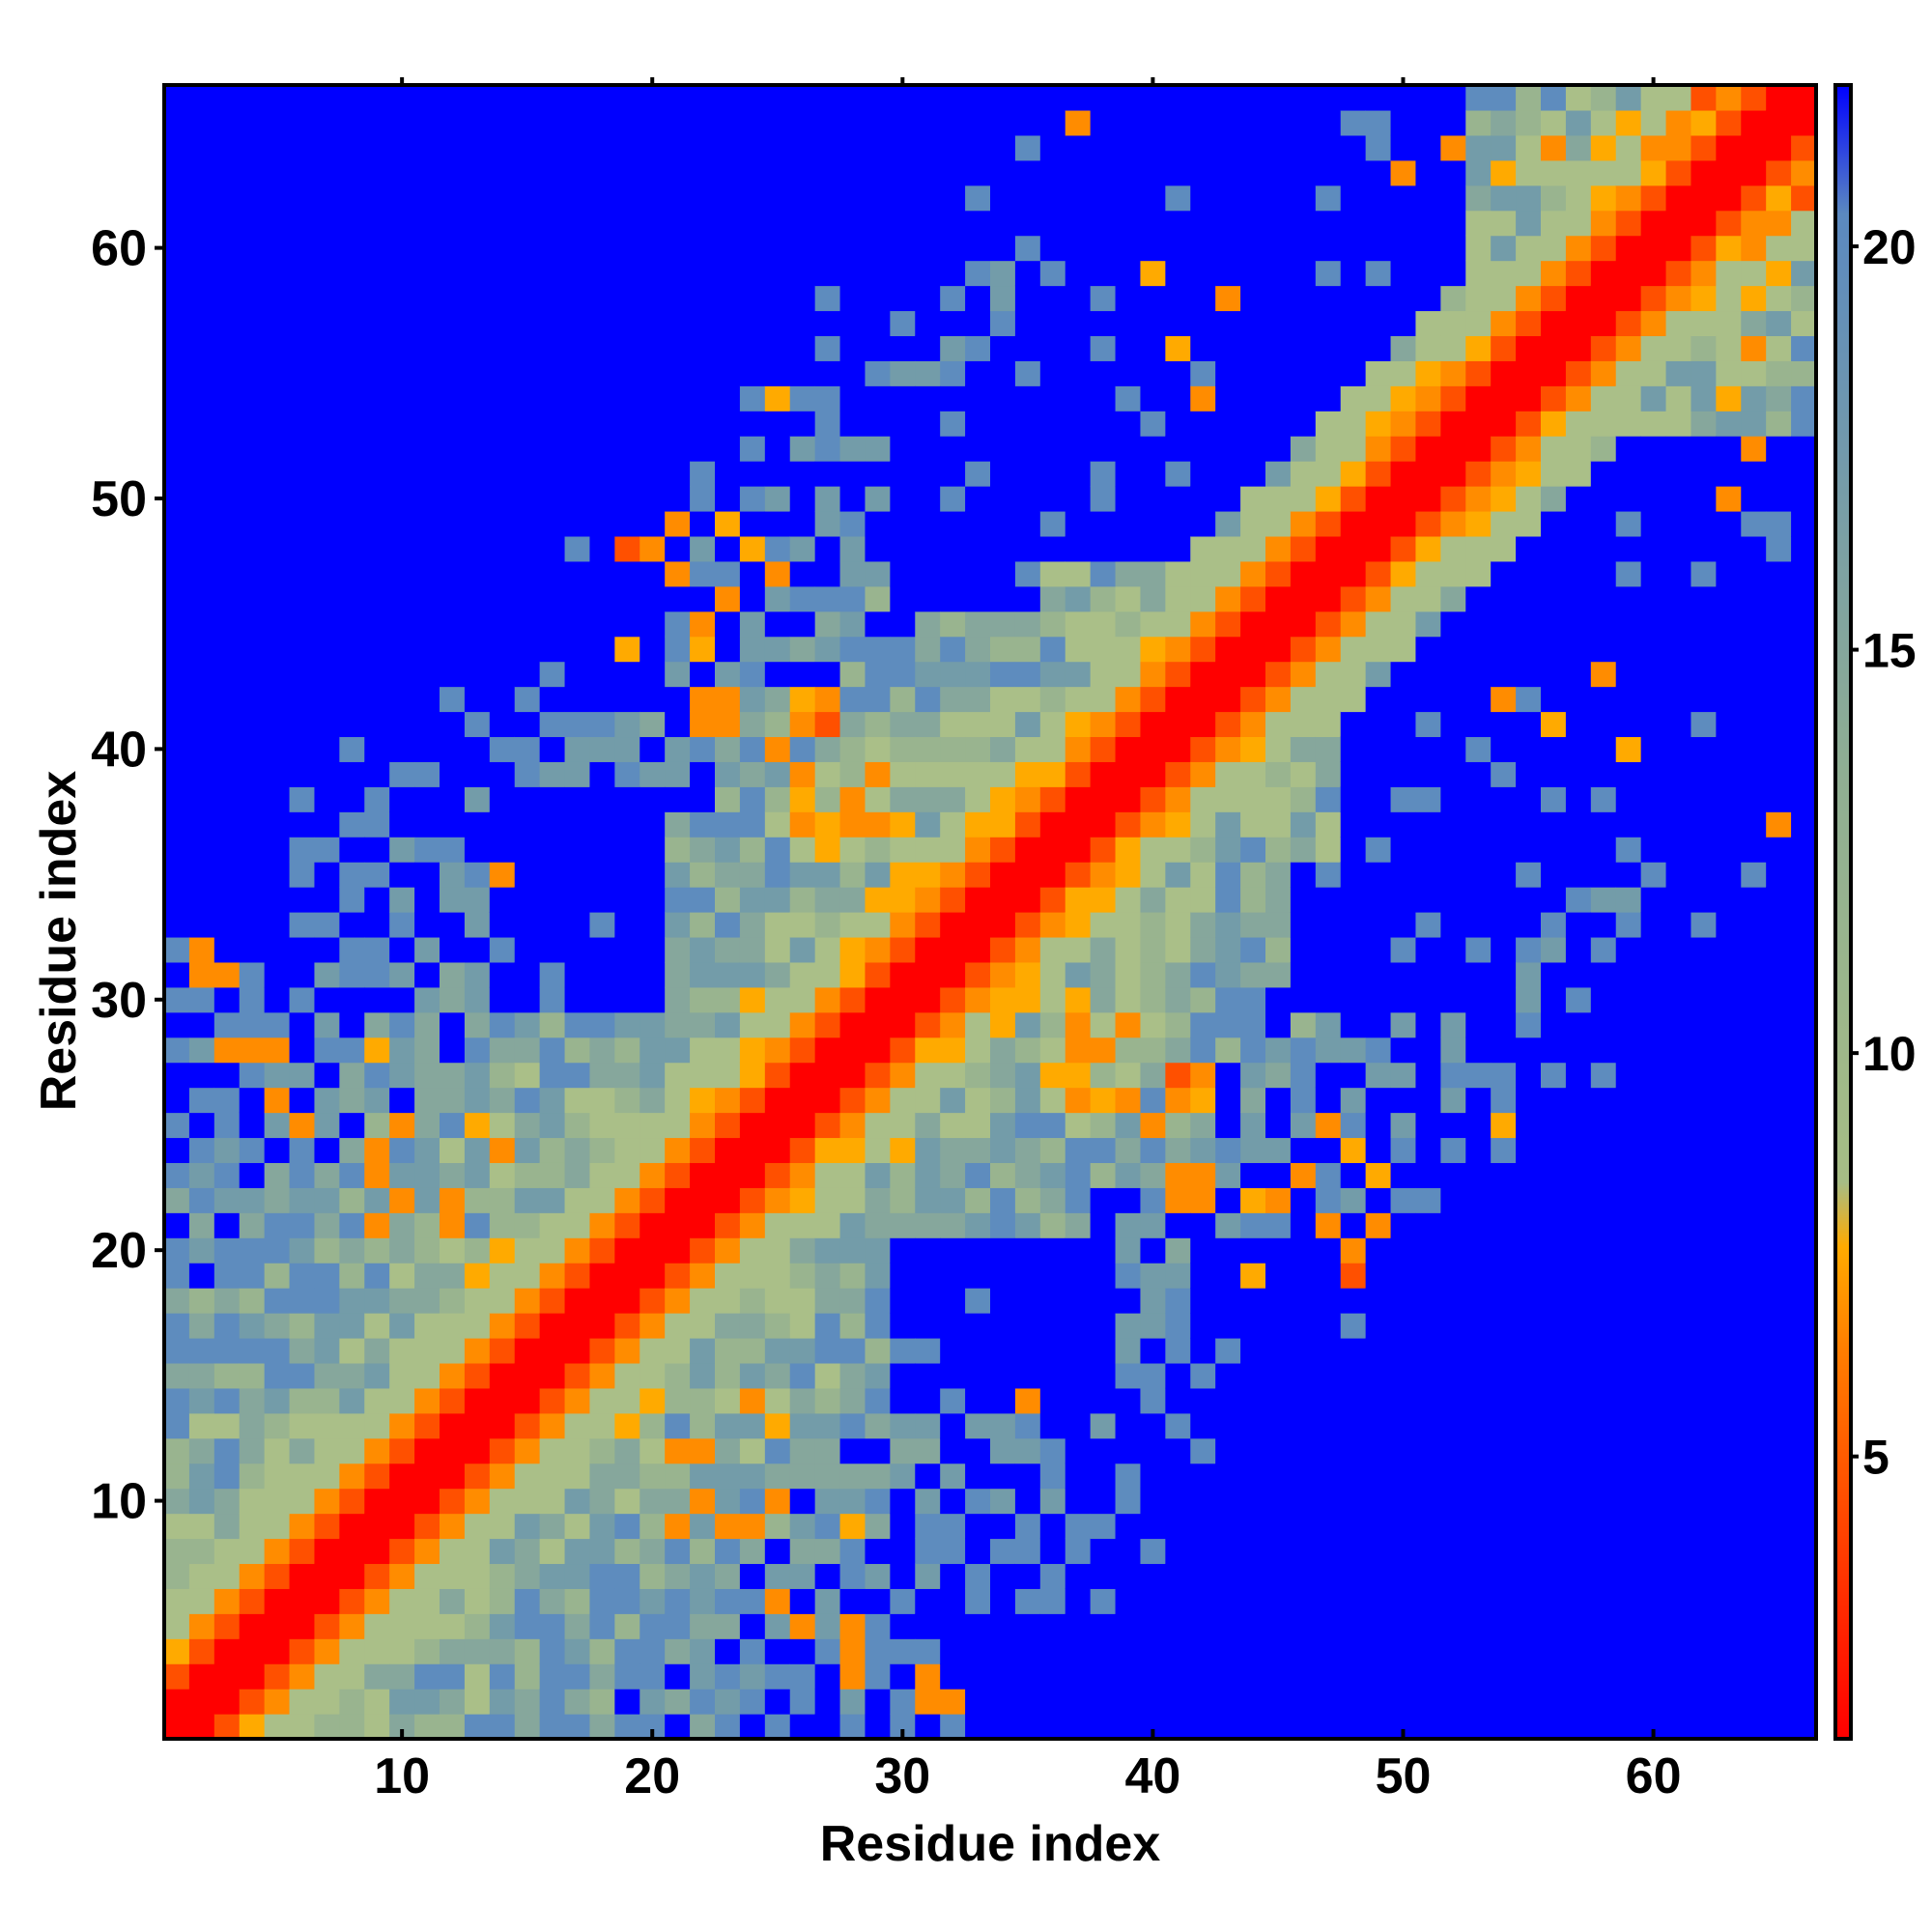  I want to click on colorbar, so click(1843, 912).